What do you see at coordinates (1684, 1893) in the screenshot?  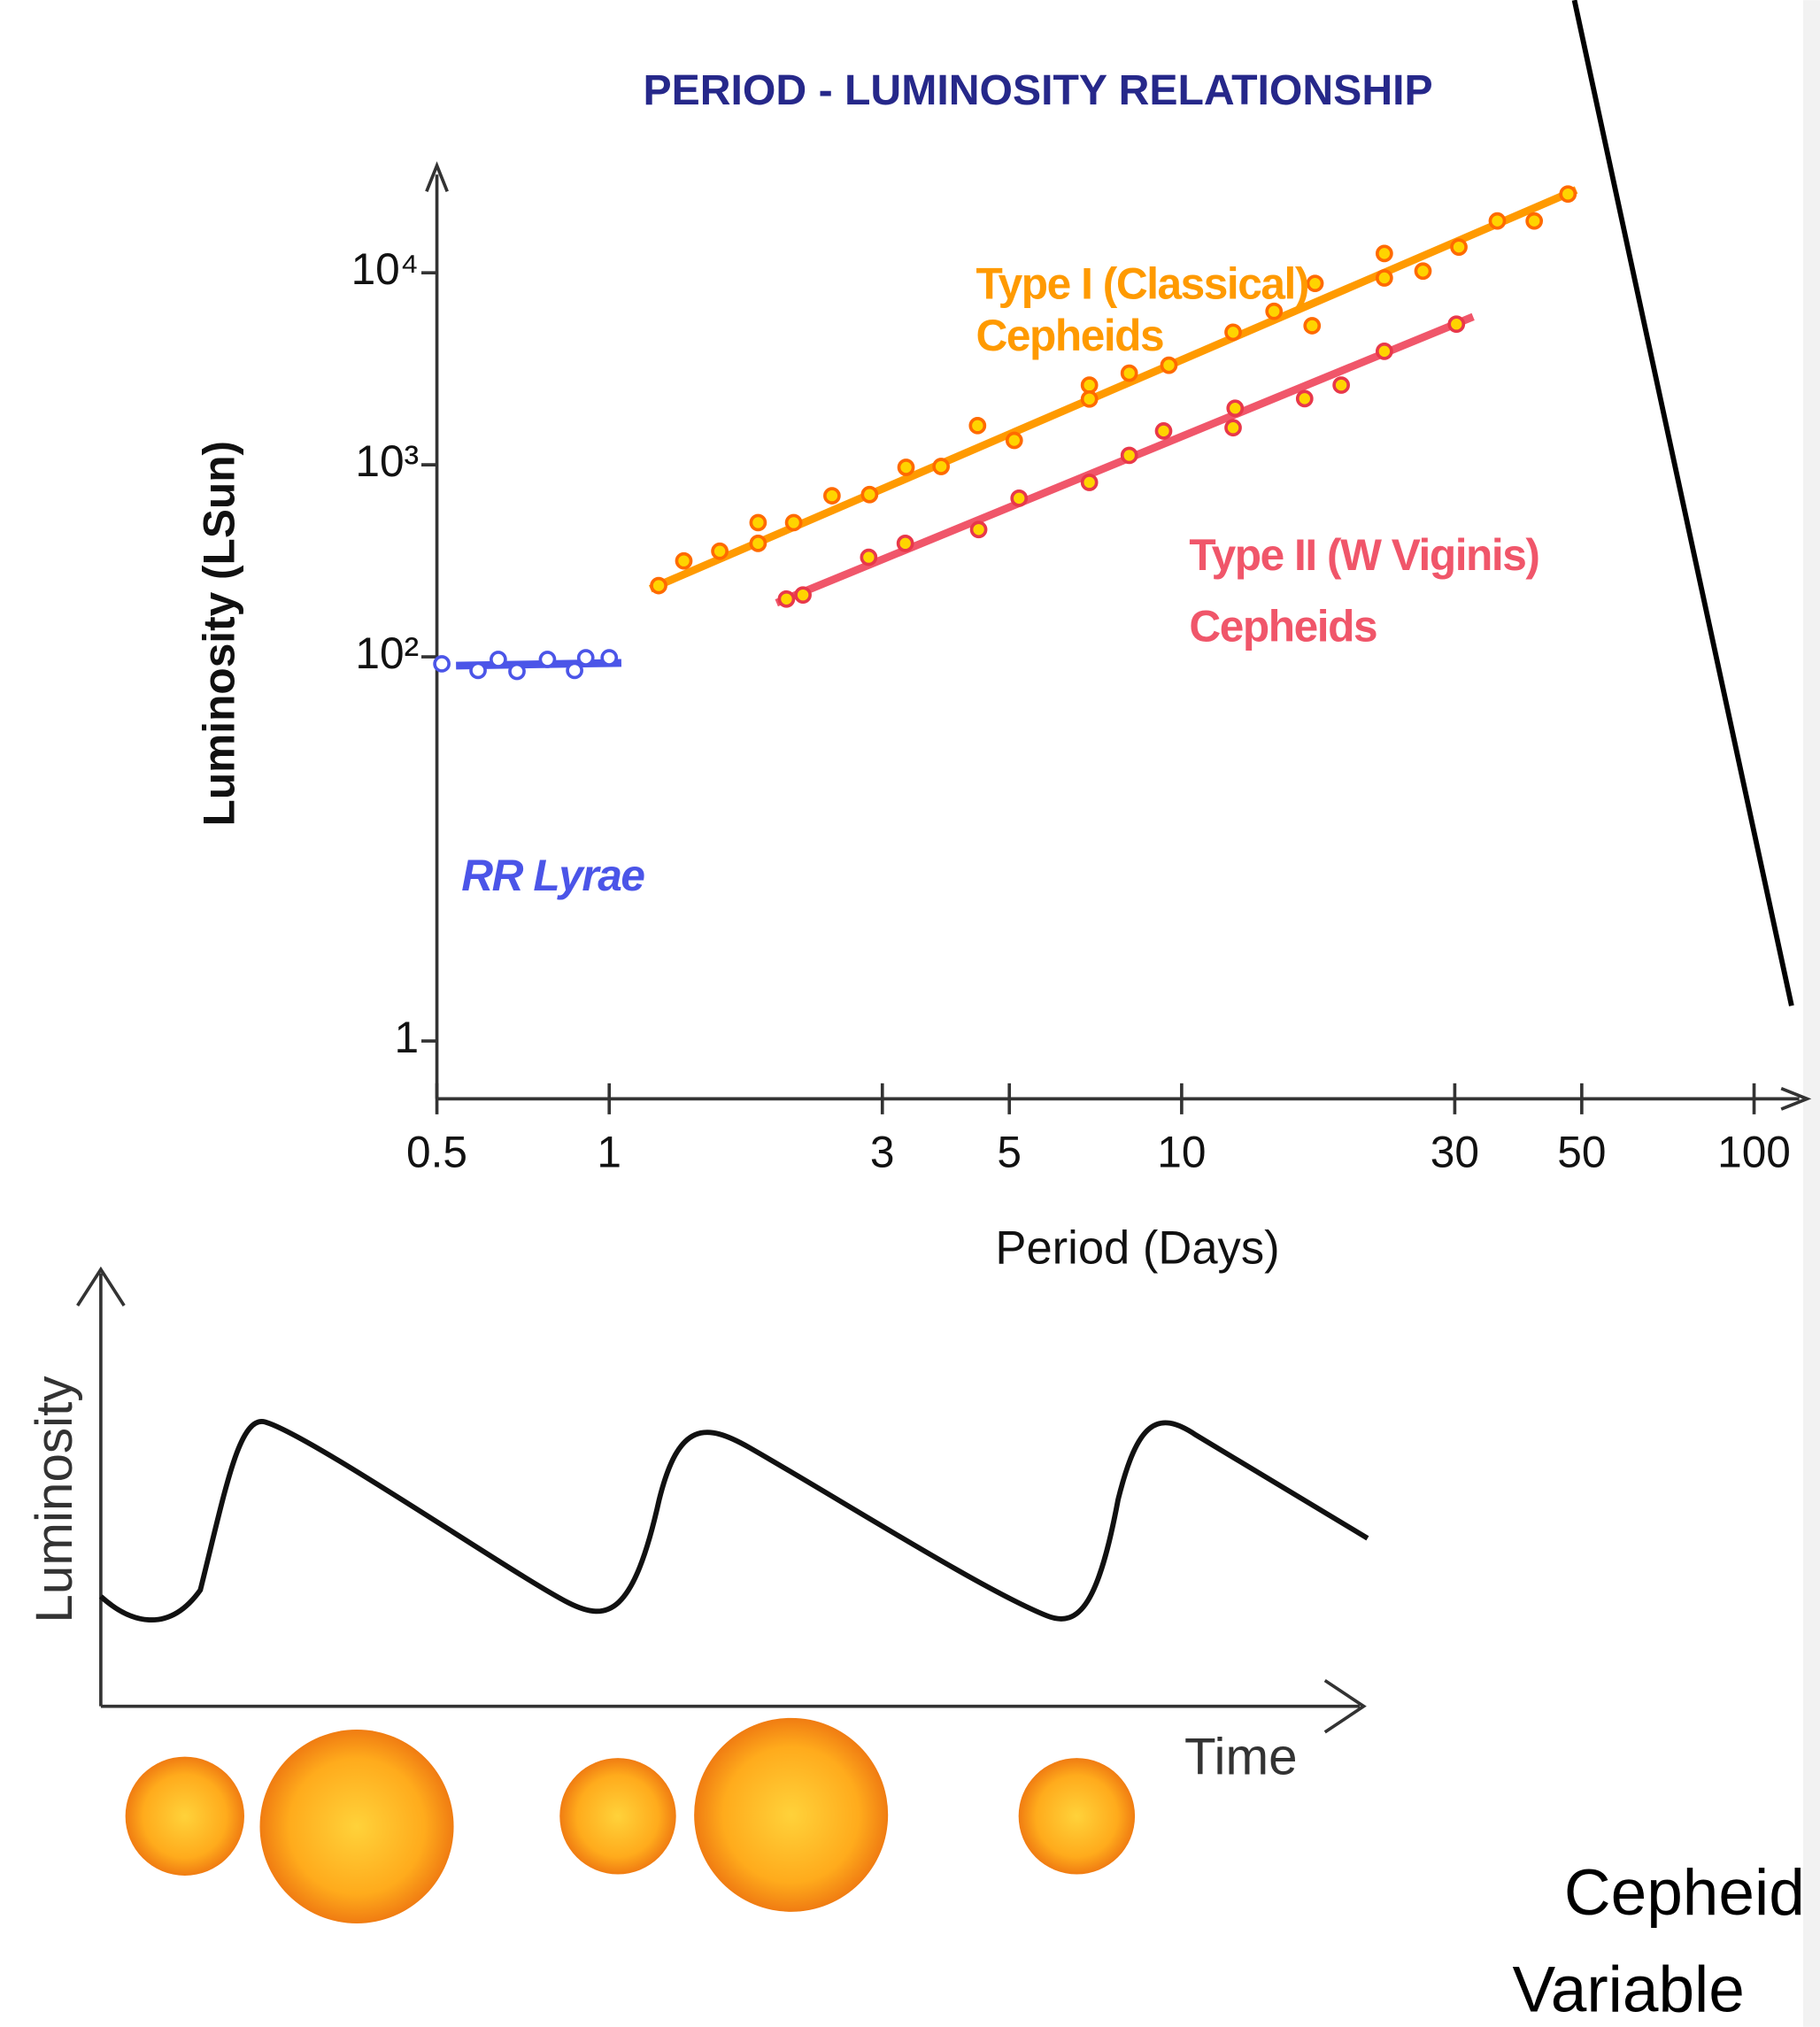 I see `slide-text: Cepheid` at bounding box center [1684, 1893].